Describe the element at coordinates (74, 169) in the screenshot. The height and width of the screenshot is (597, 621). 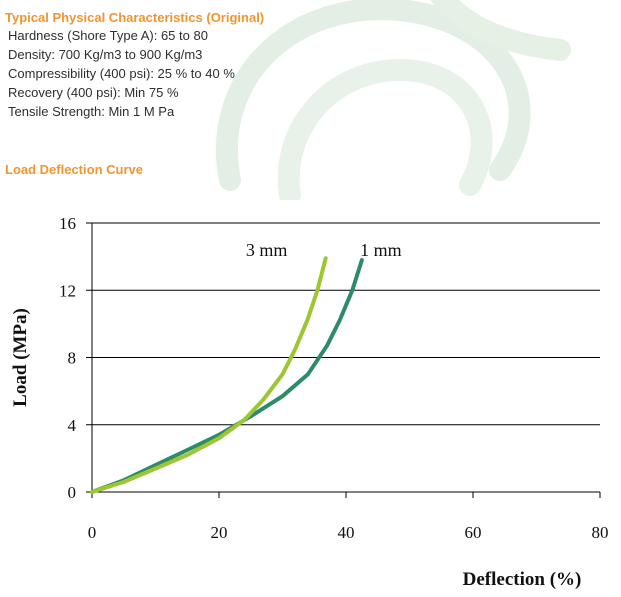
I see `load-deflection-heading: Load Deflection Curve` at that location.